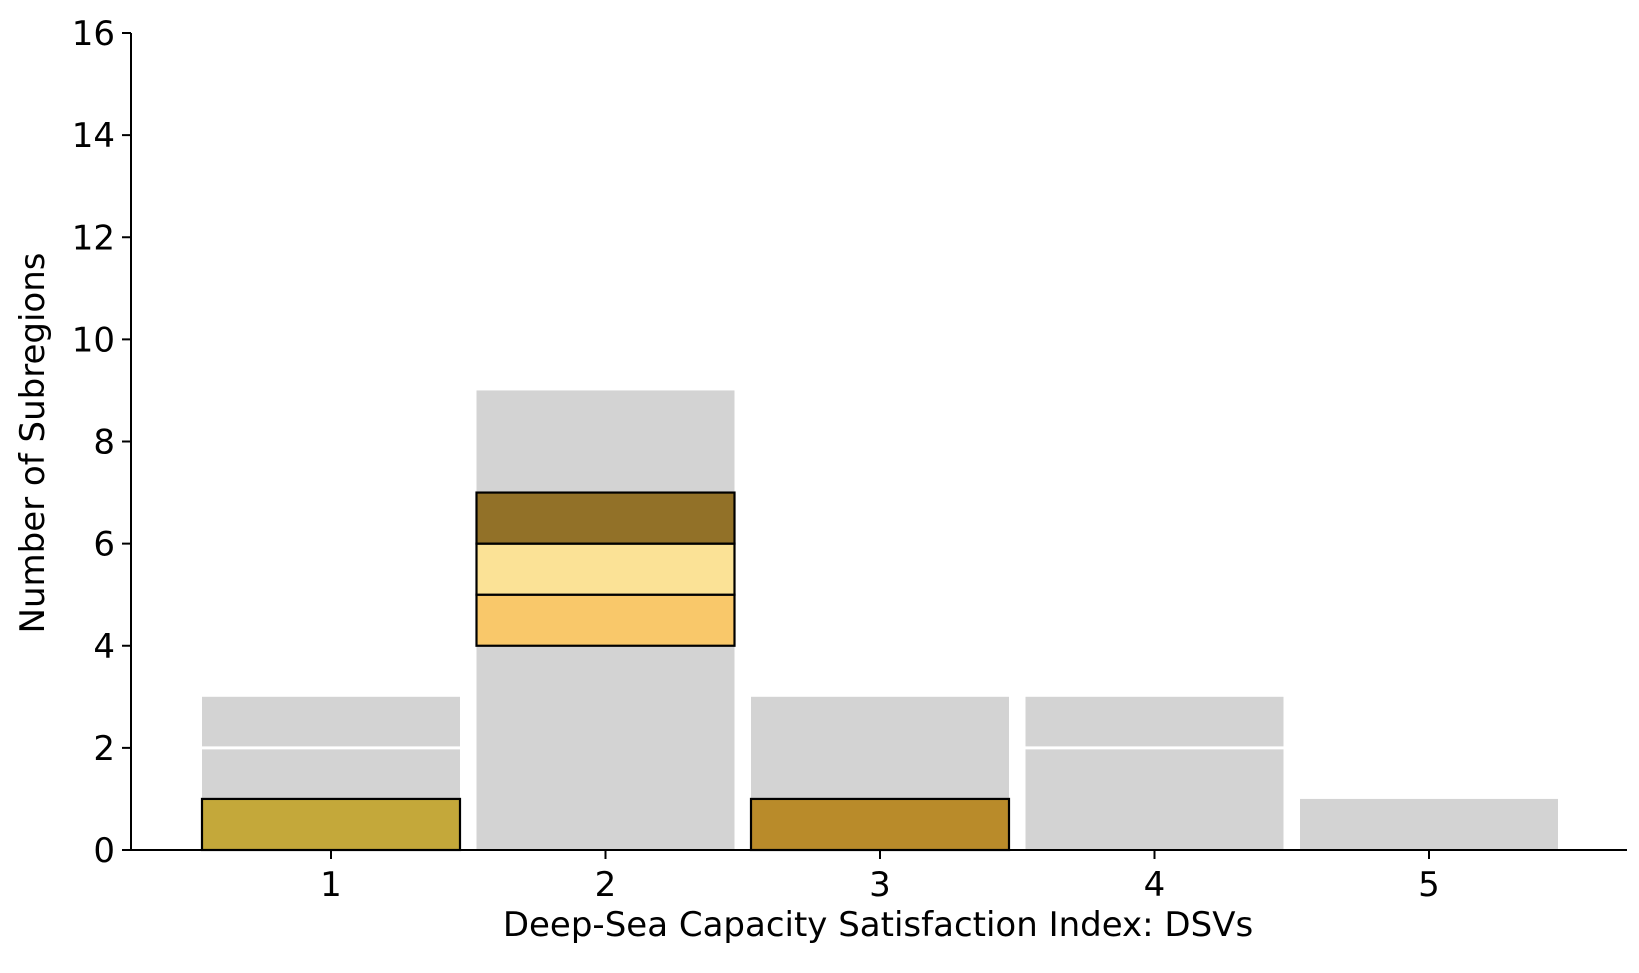 This screenshot has width=1639, height=973. What do you see at coordinates (331, 885) in the screenshot?
I see `x-tick-label: 1` at bounding box center [331, 885].